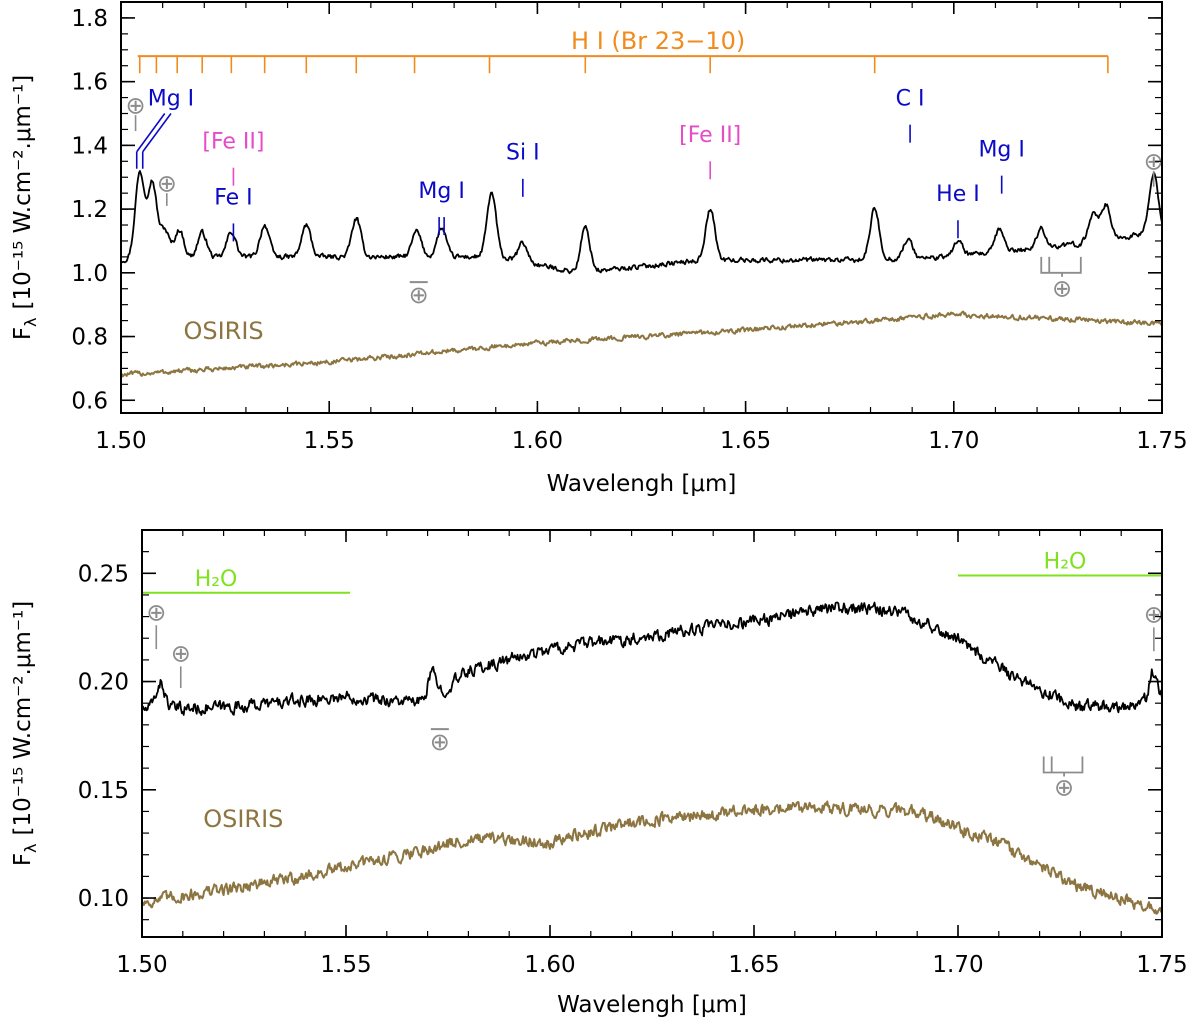  What do you see at coordinates (958, 194) in the screenshot?
I see `line-annotation: He I` at bounding box center [958, 194].